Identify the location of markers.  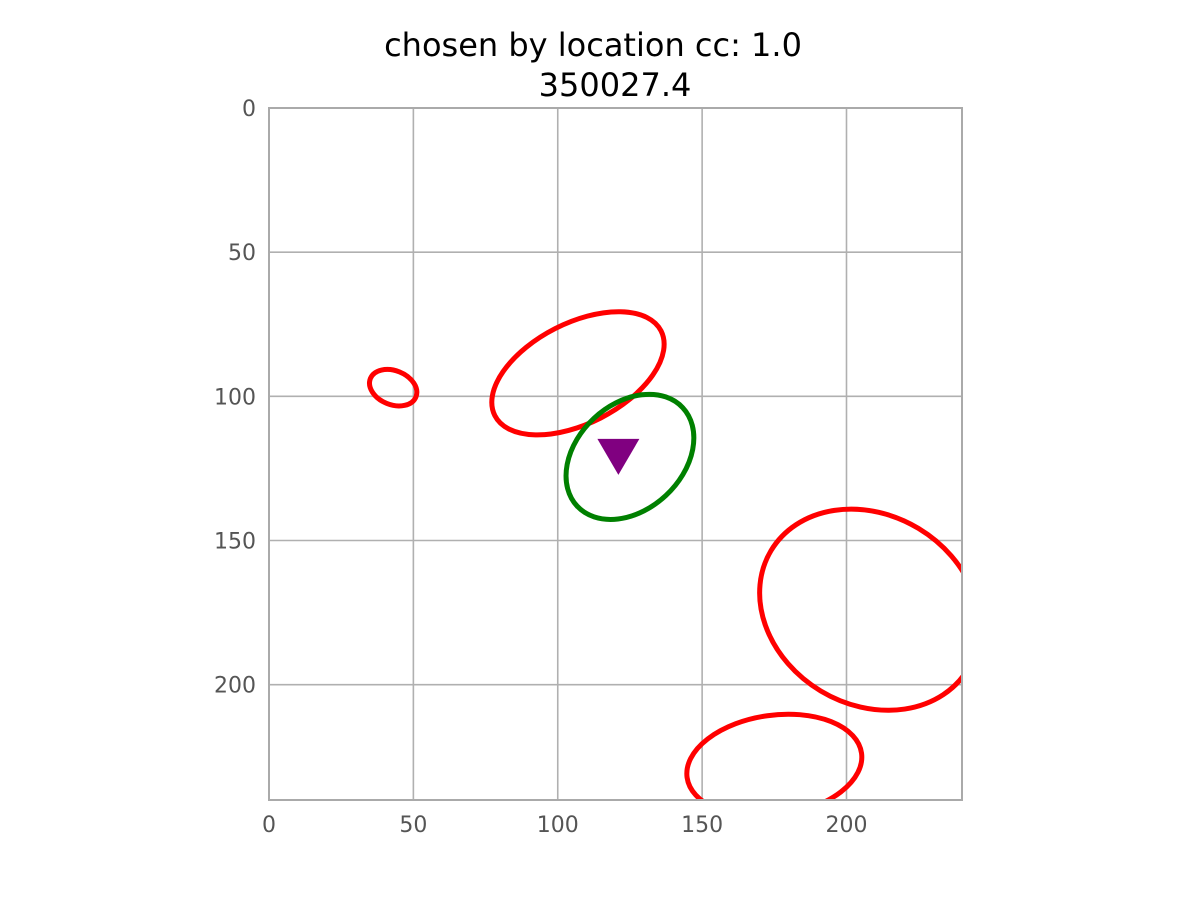
(618, 456).